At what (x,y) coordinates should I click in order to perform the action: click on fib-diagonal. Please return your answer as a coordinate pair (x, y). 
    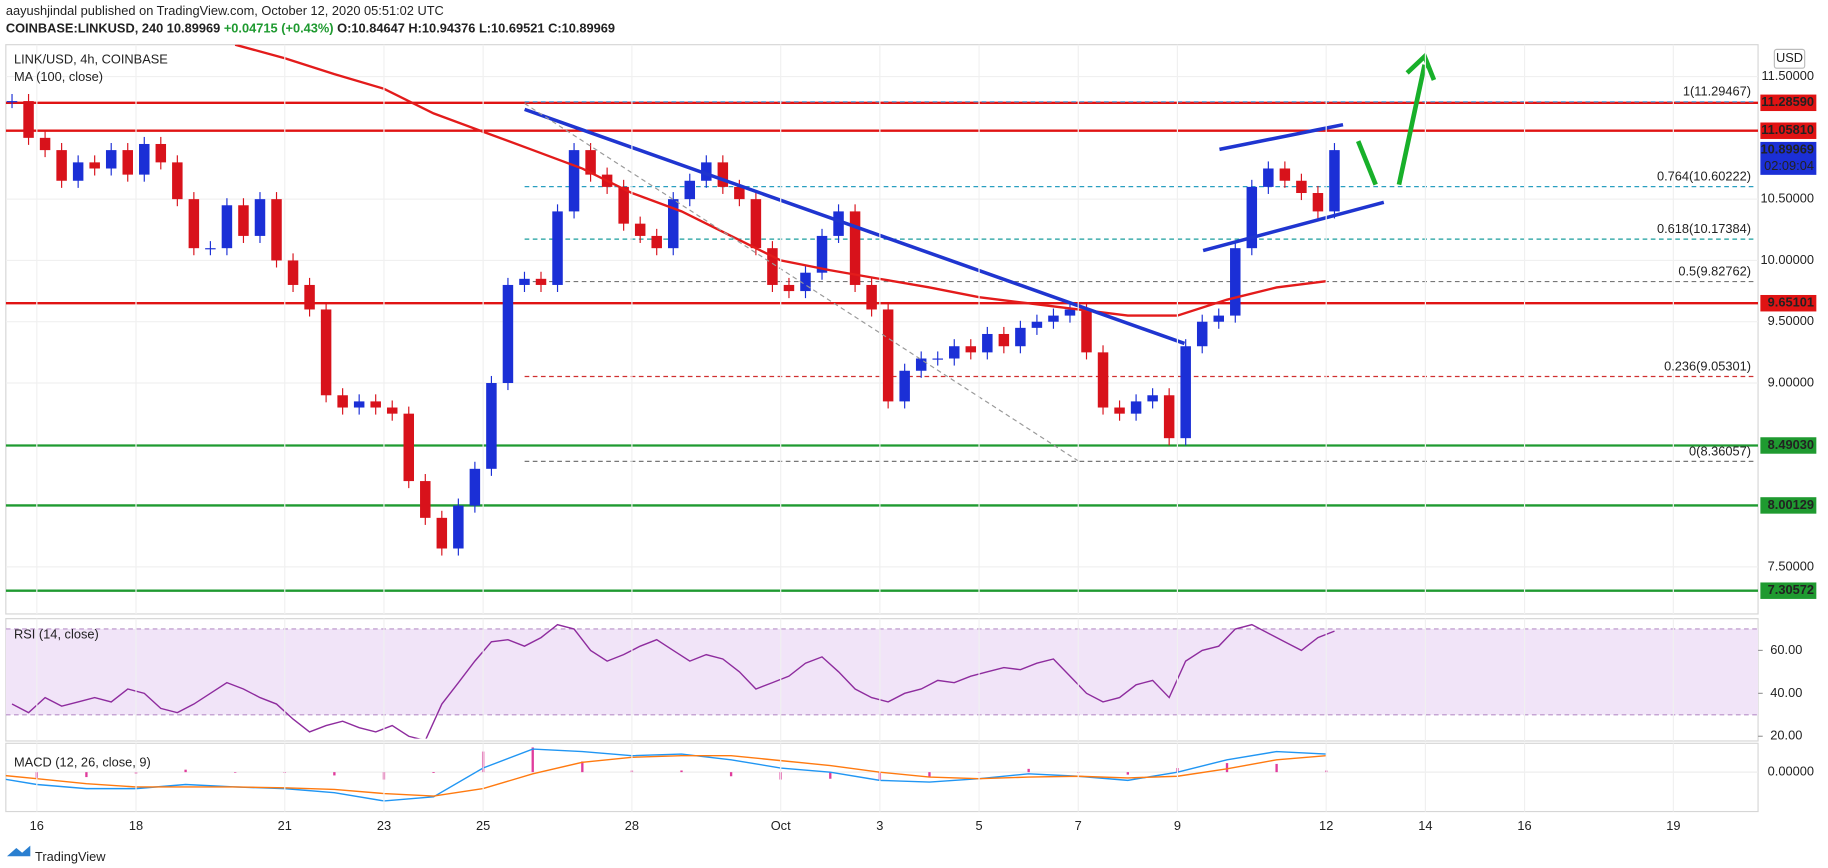
    Looking at the image, I should click on (801, 282).